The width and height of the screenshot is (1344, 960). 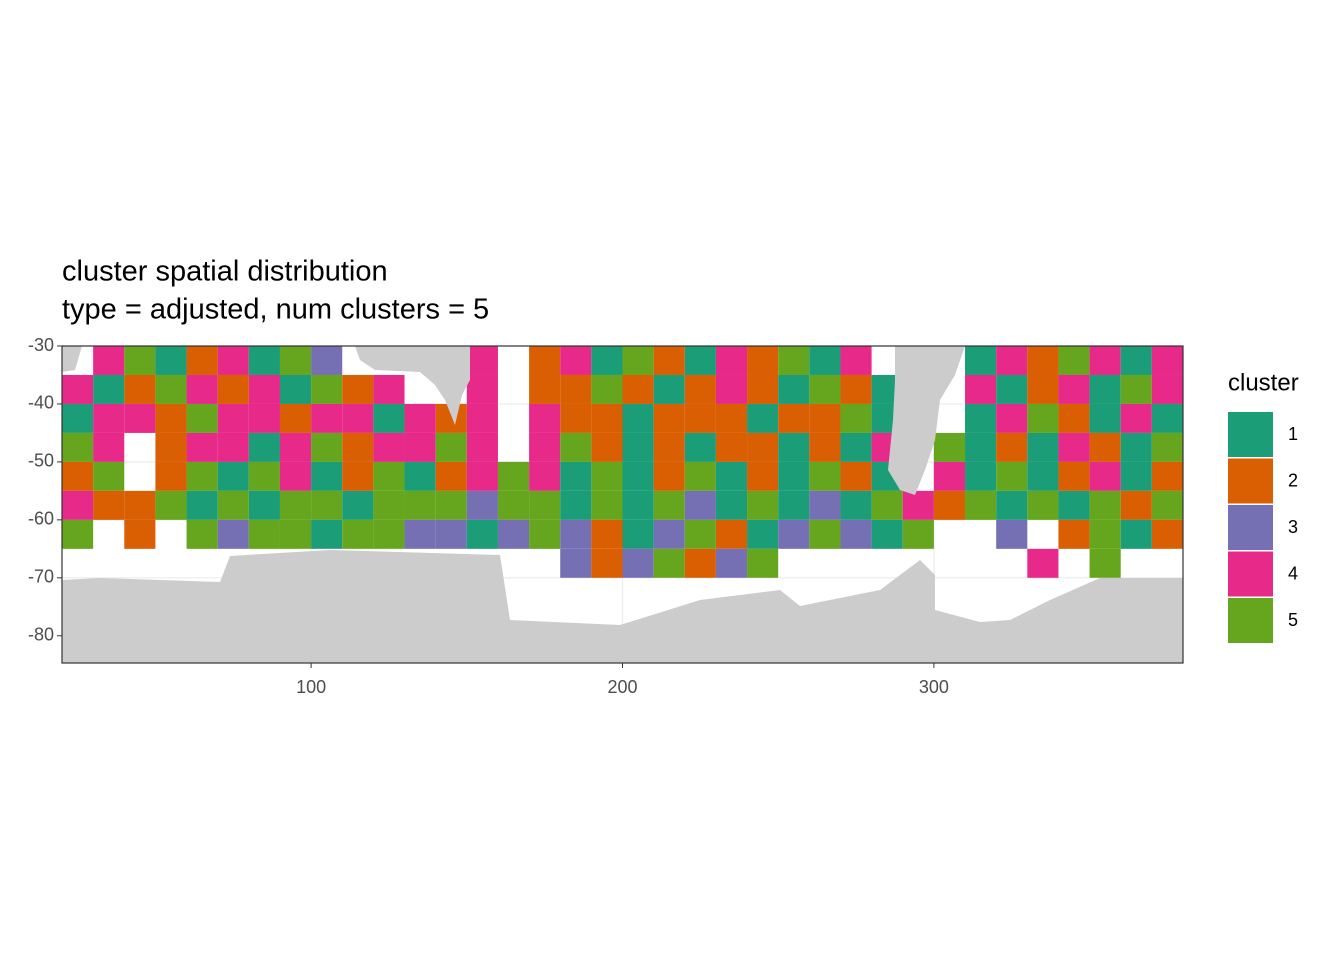 I want to click on chart-title: cluster spatial distribution, so click(x=225, y=272).